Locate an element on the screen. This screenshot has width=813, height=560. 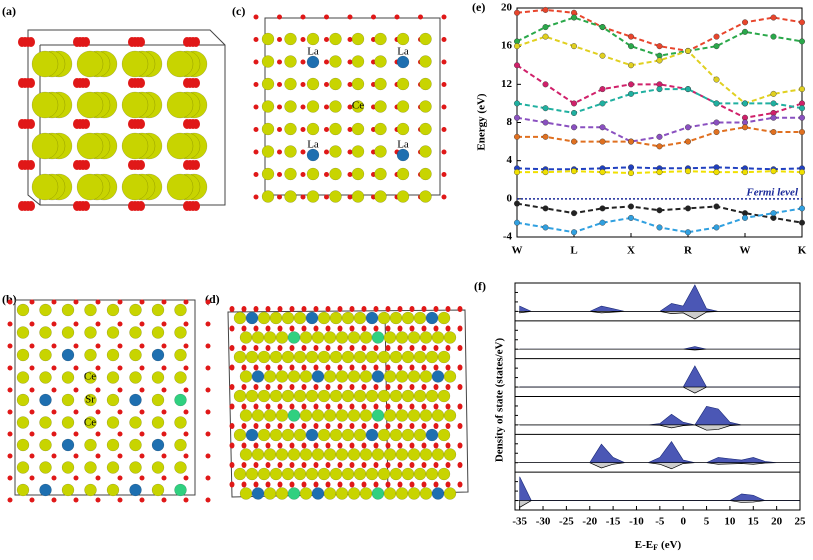
panel-label: (f) is located at coordinates (480, 286).